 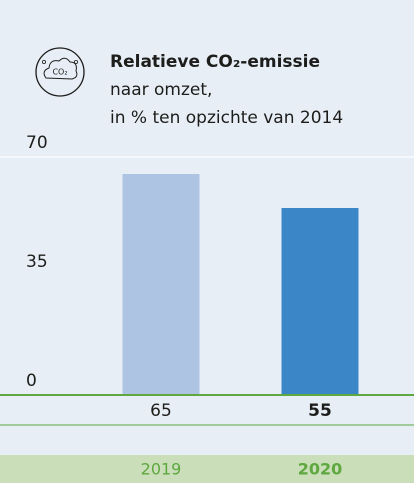 I want to click on icon-label: CO₂, so click(x=59, y=72).